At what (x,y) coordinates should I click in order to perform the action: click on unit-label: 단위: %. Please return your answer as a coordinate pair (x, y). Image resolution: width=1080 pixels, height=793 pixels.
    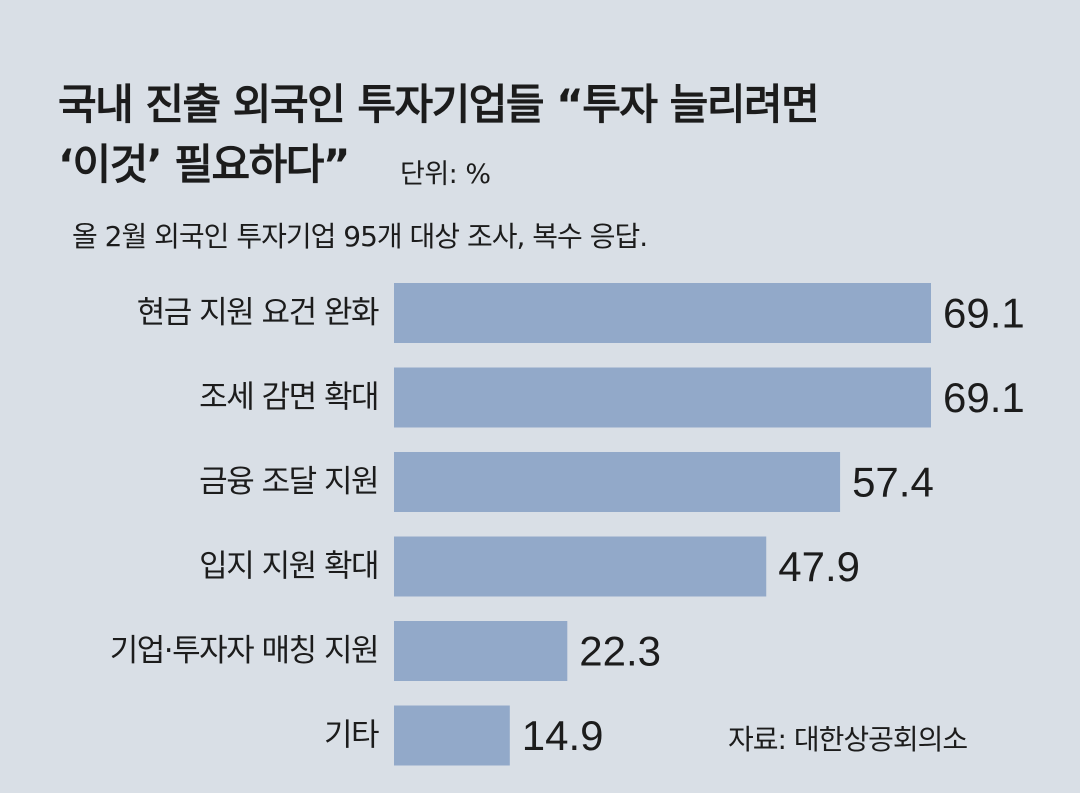
    Looking at the image, I should click on (445, 174).